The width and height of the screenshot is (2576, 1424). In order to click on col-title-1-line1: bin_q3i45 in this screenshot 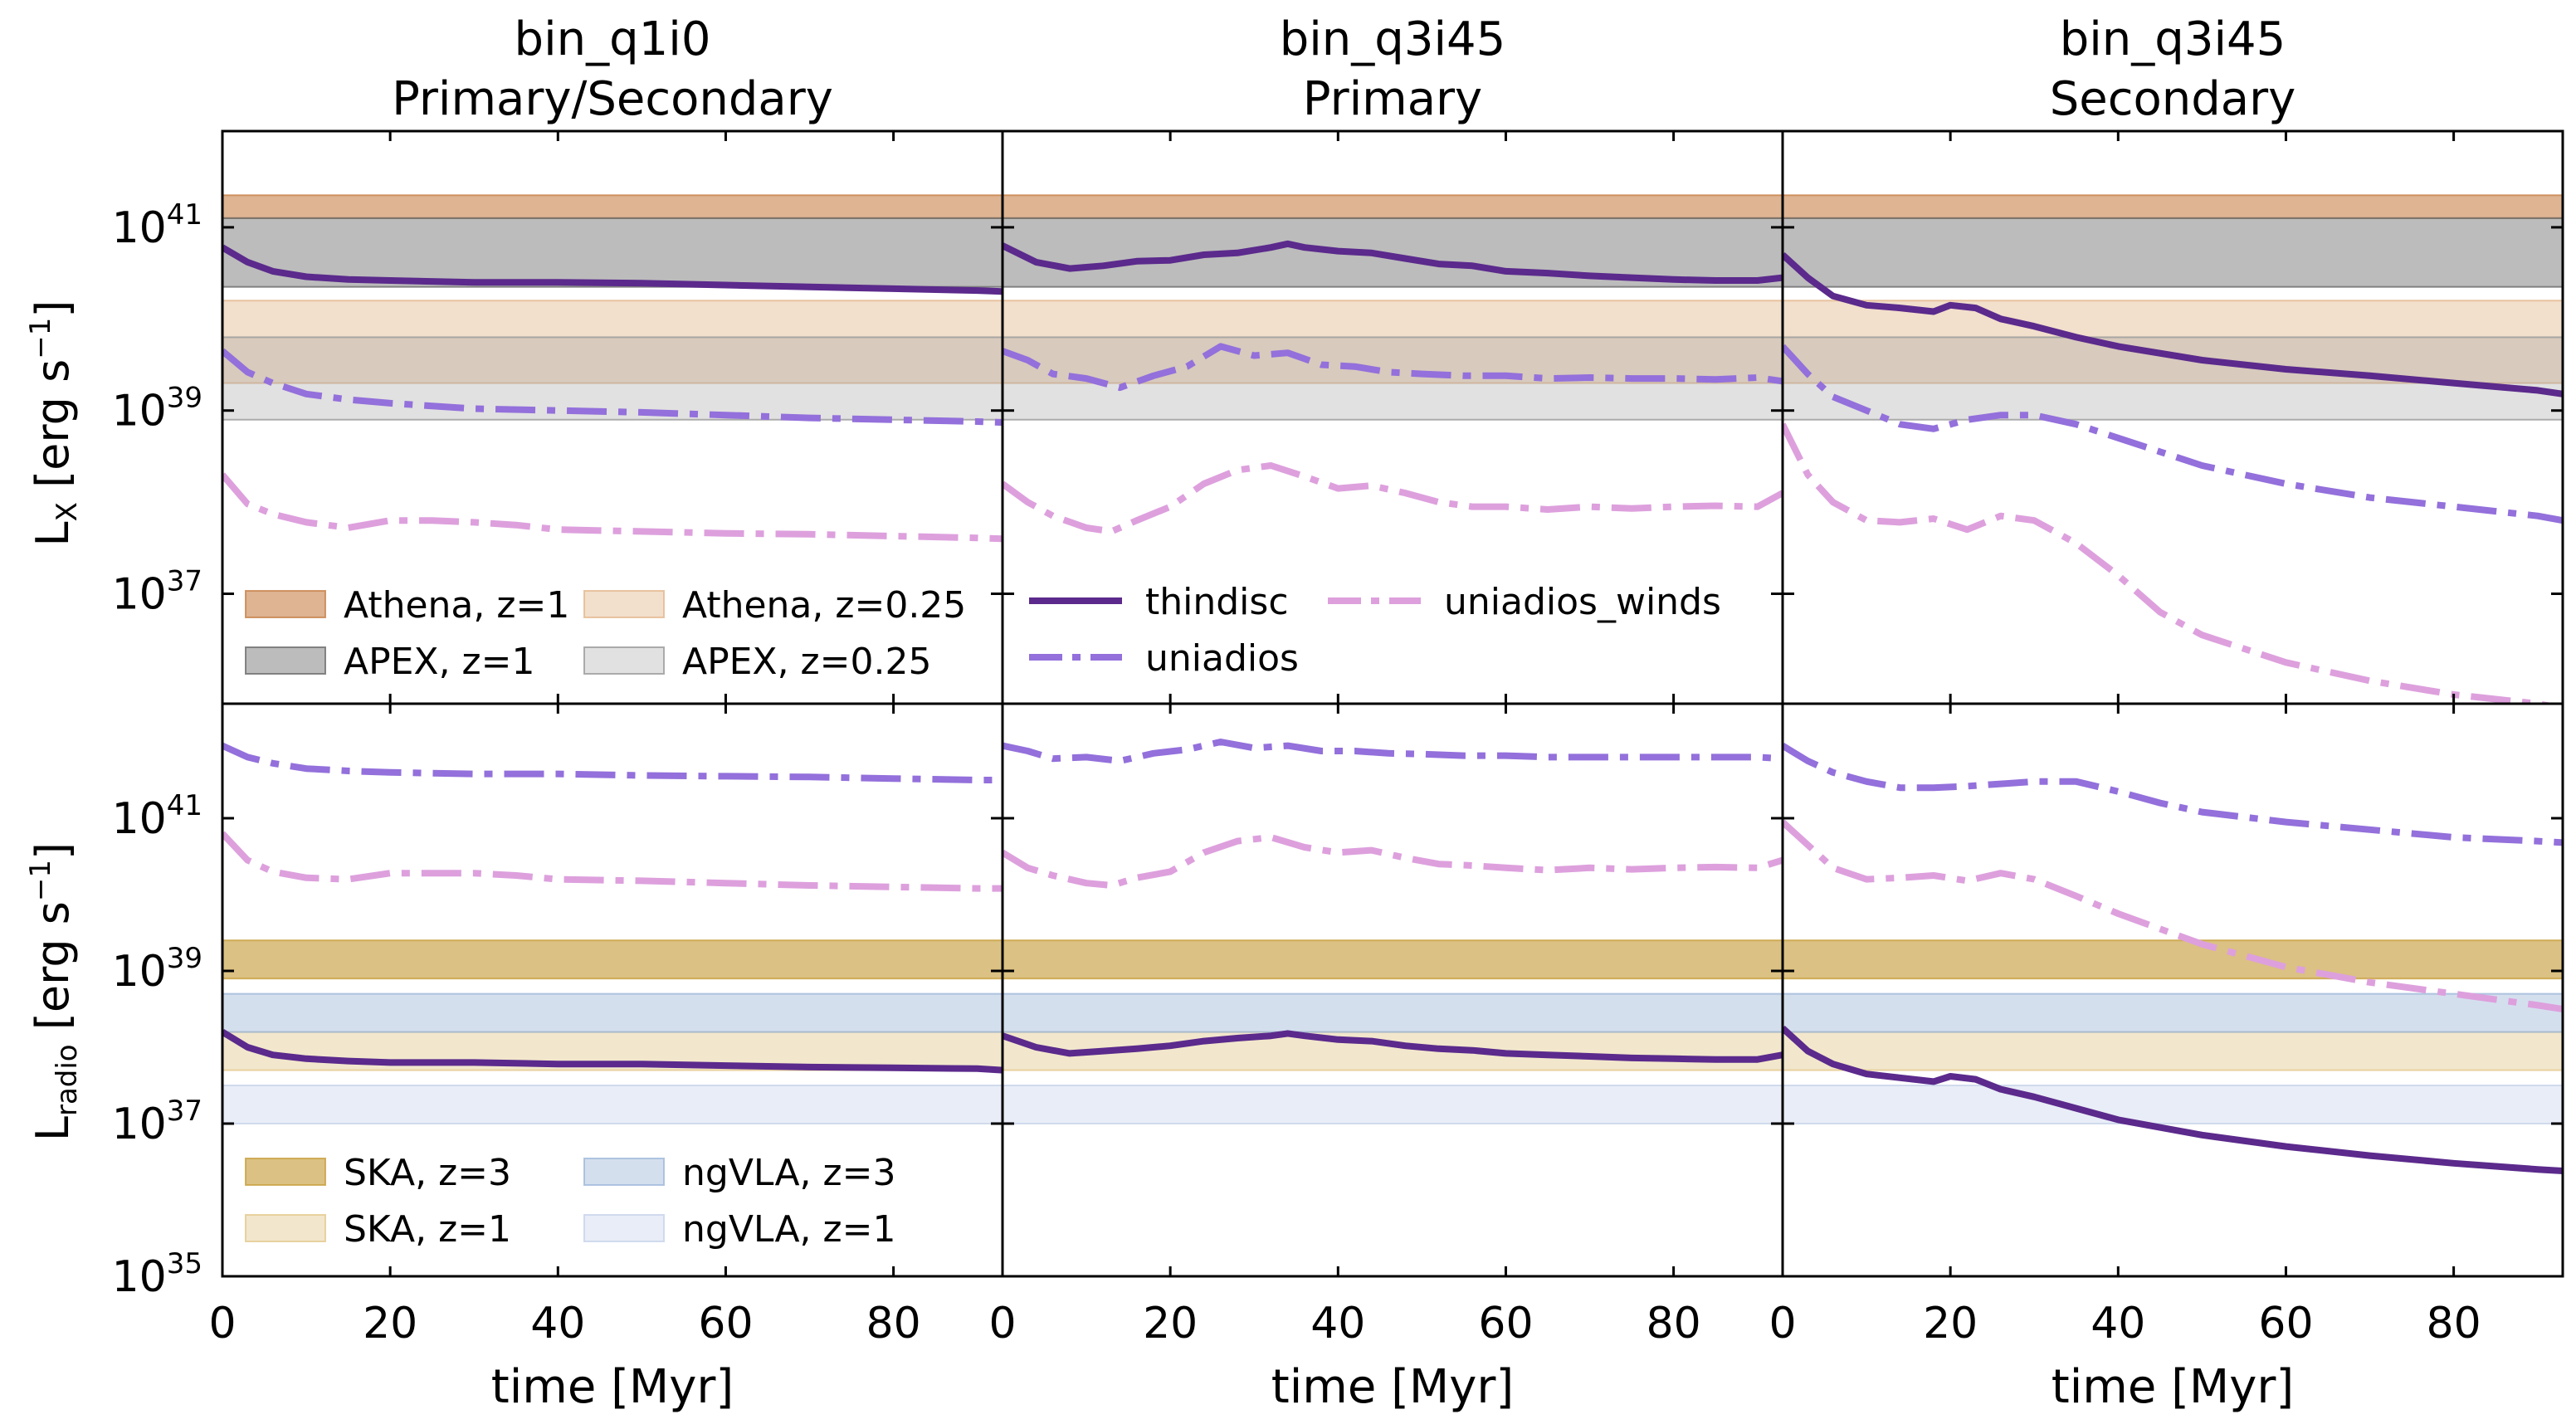, I will do `click(1393, 39)`.